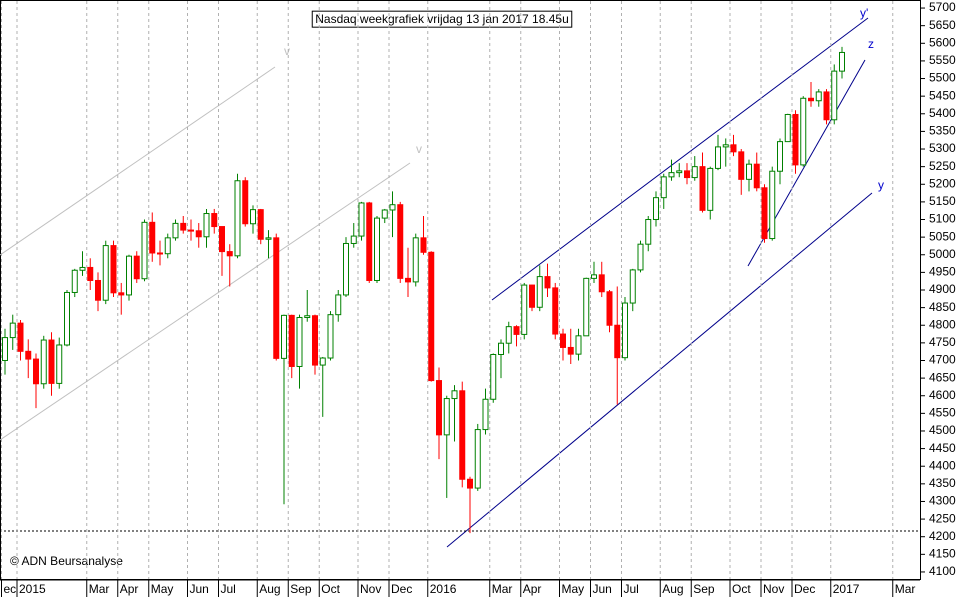 The image size is (979, 599). I want to click on x-tick-label: 2016, so click(443, 589).